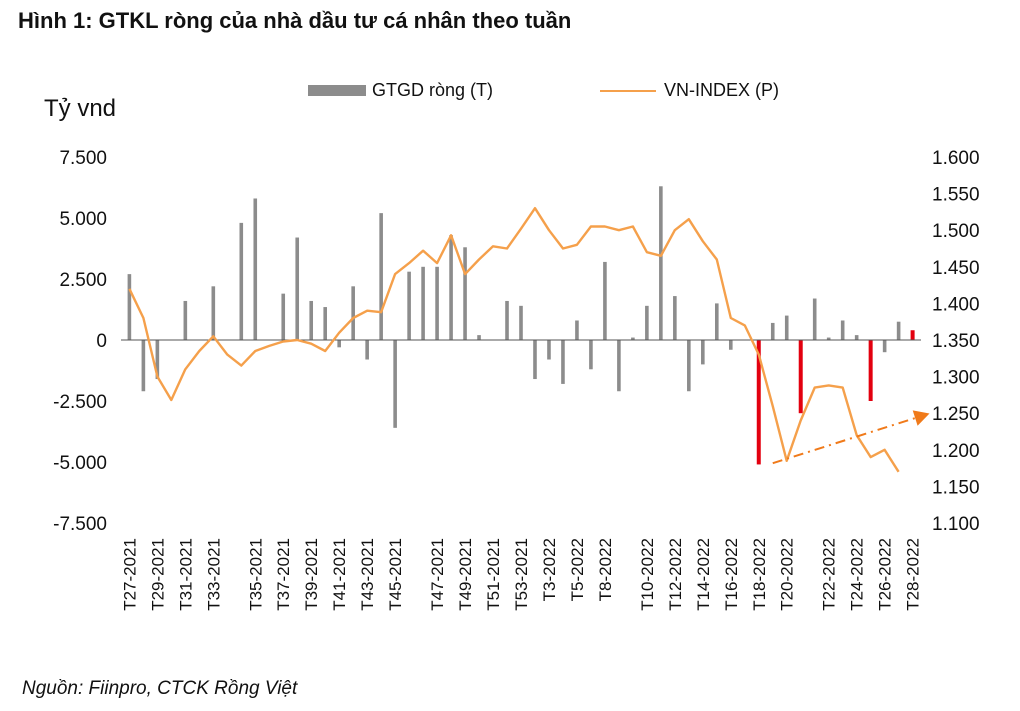 The width and height of the screenshot is (1020, 711). Describe the element at coordinates (956, 451) in the screenshot. I see `right-tick-label: 1.200` at that location.